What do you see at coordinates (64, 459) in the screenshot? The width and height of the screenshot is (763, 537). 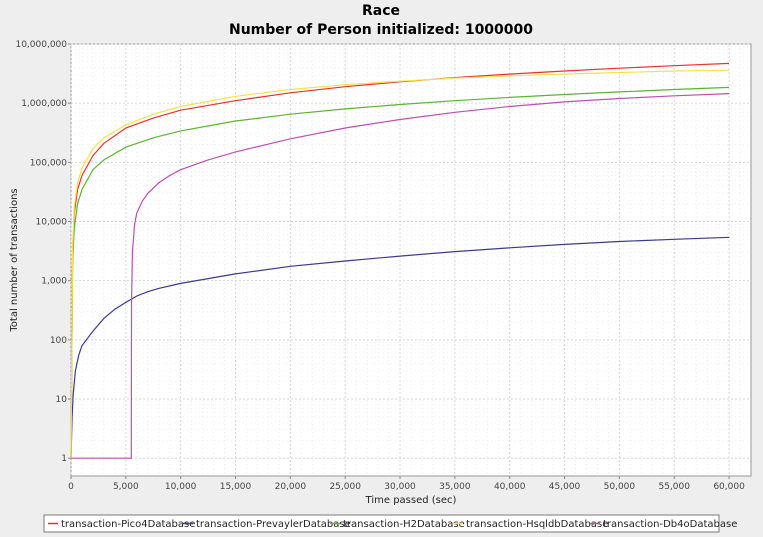 I see `y-tick-label: 1` at bounding box center [64, 459].